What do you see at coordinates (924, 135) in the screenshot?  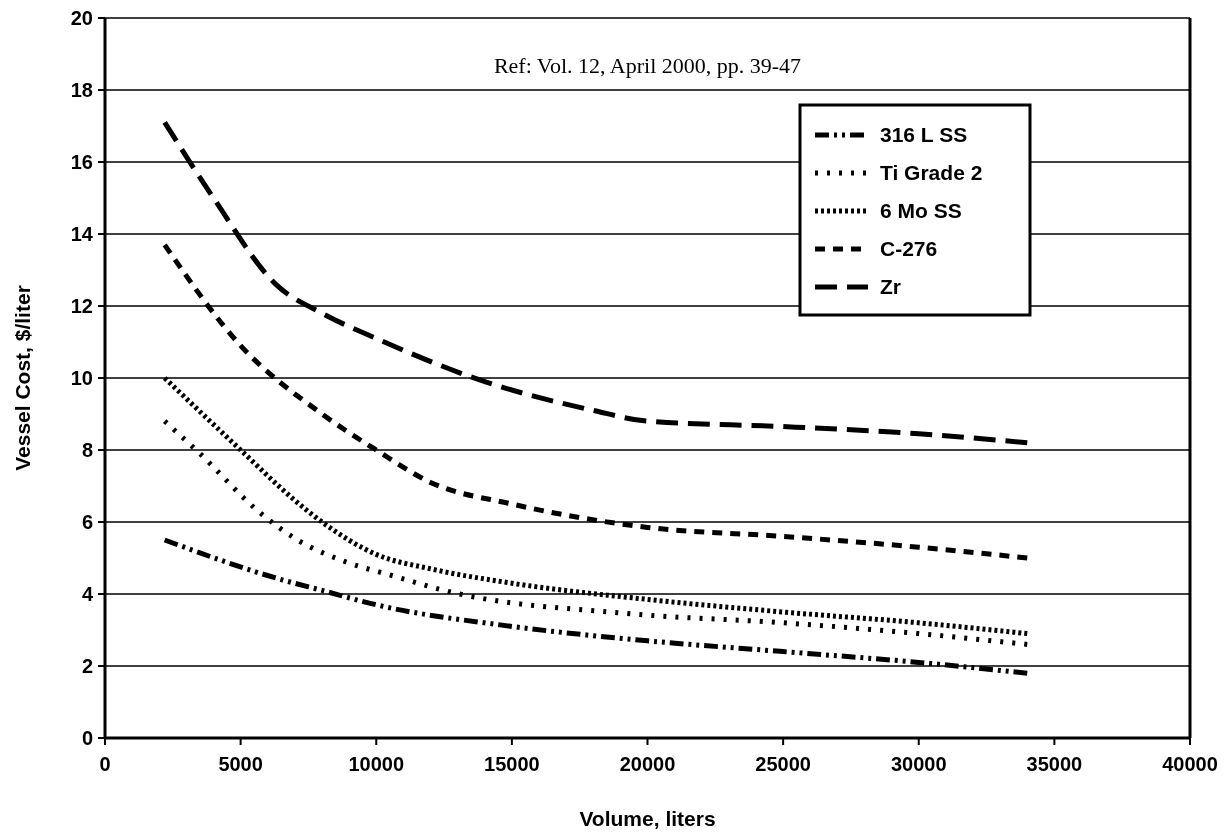 I see `legend-label: 316 L SS` at bounding box center [924, 135].